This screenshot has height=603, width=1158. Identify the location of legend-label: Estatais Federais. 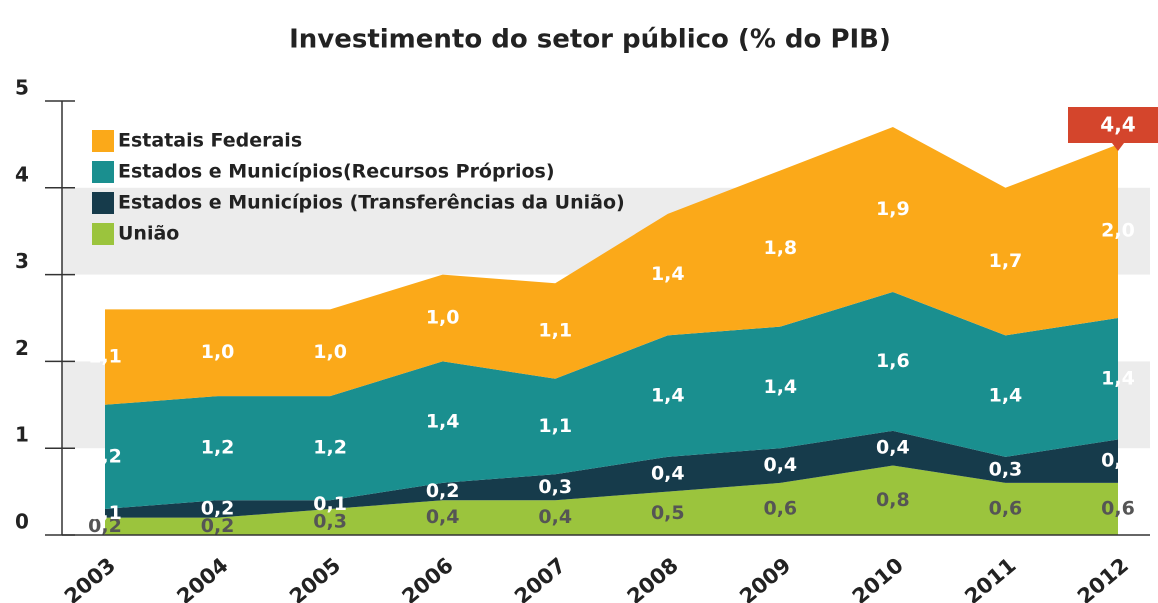
(210, 141).